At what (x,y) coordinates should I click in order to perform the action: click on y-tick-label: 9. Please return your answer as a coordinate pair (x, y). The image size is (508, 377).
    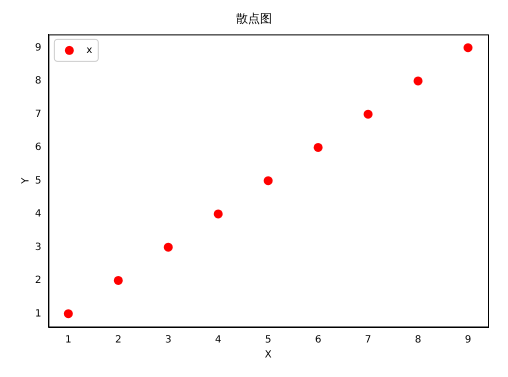
    Looking at the image, I should click on (38, 48).